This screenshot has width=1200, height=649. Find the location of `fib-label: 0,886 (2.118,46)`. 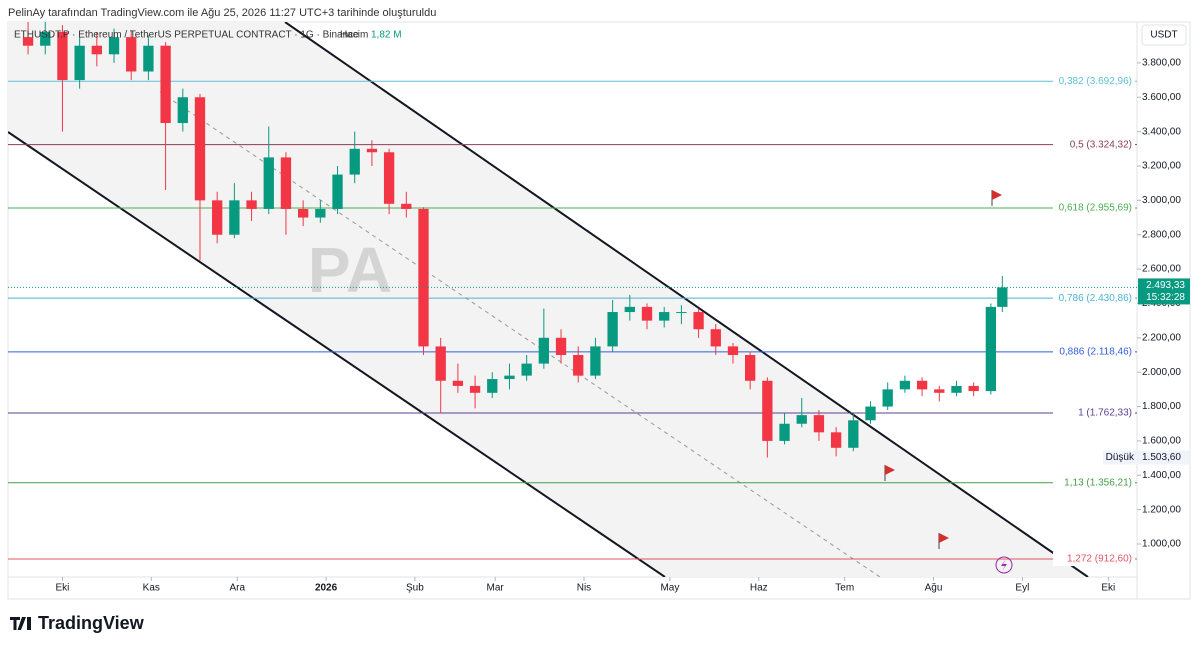

fib-label: 0,886 (2.118,46) is located at coordinates (1095, 351).